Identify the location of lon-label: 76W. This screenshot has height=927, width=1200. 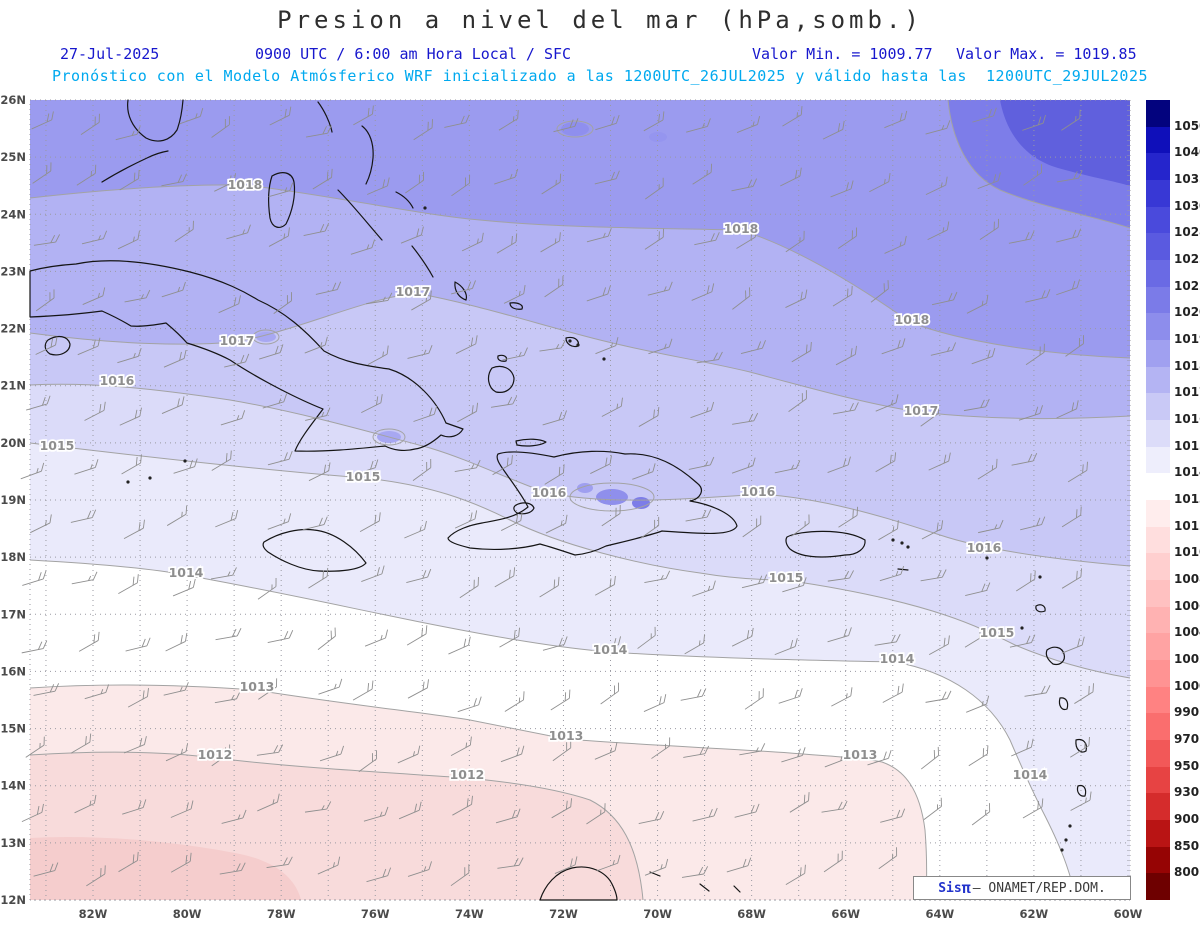
(375, 914).